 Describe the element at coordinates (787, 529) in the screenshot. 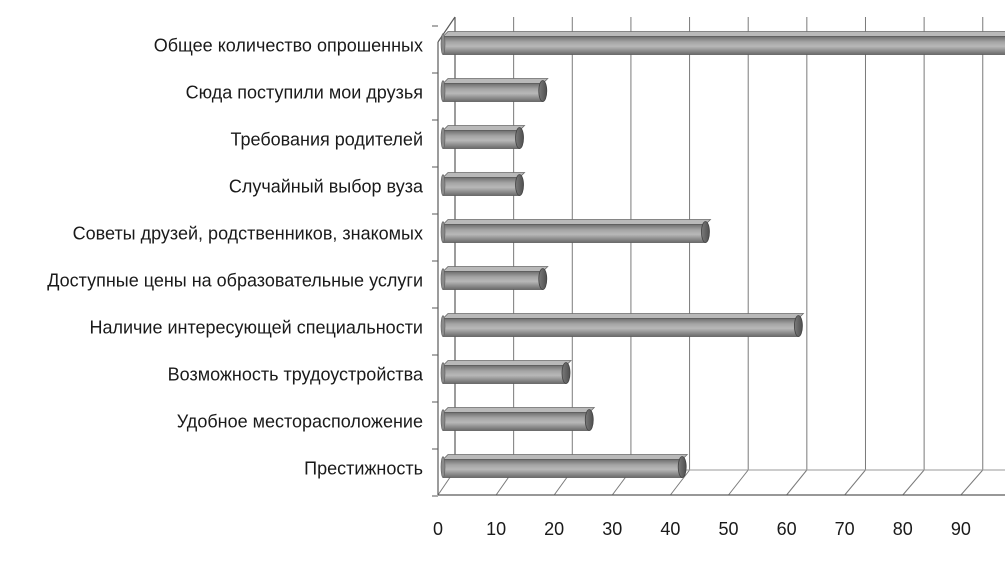

I see `x-tick-label: 60` at that location.